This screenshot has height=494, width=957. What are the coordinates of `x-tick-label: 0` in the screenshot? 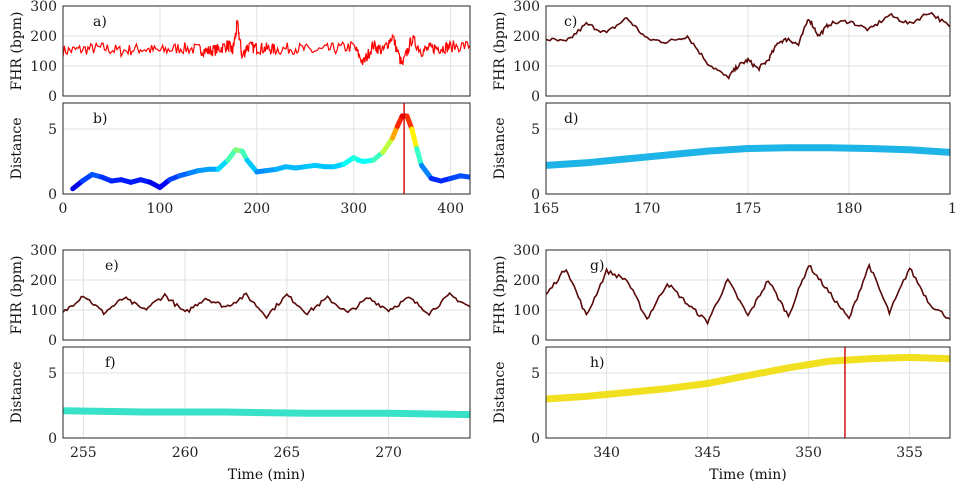 It's located at (63, 209).